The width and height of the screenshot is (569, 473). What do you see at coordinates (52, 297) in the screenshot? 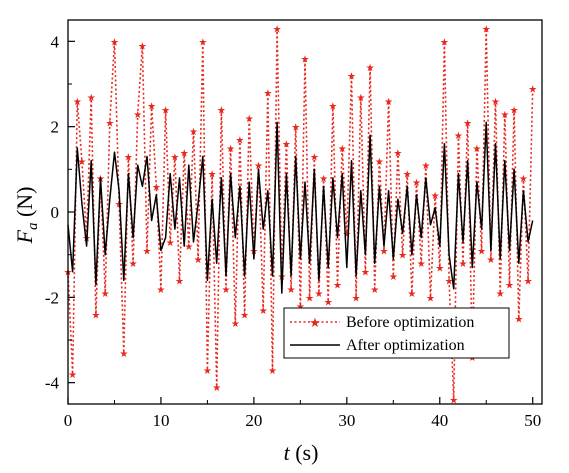
I see `y-tick-label: -2` at bounding box center [52, 297].